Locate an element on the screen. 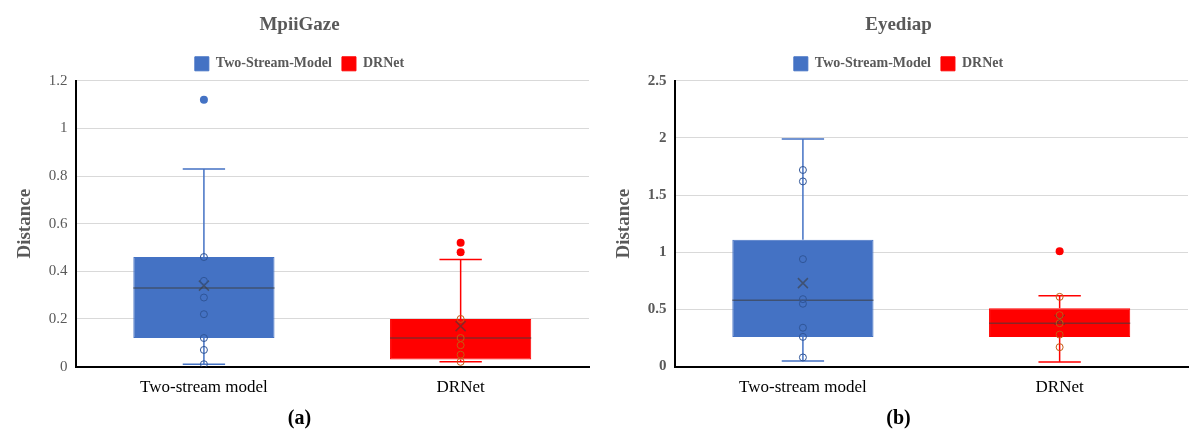  y-tick-label: 0.6 is located at coordinates (58, 222).